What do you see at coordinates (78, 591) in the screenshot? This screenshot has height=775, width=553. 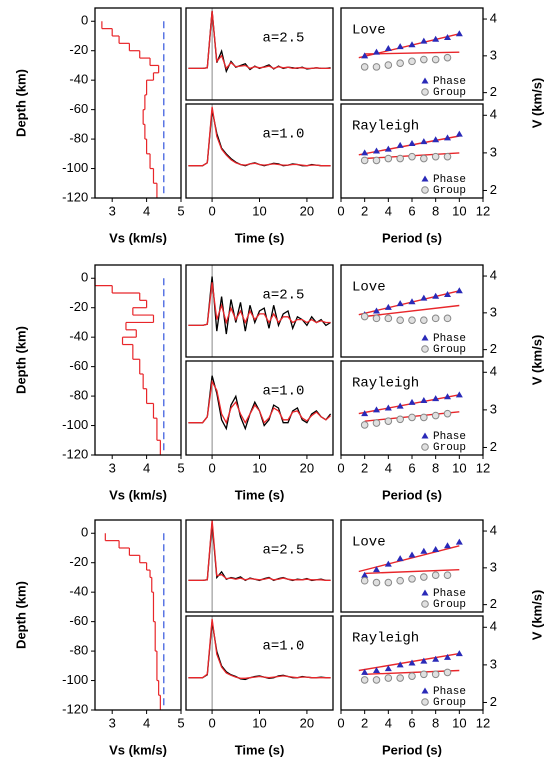 I see `y-tick-label: -40` at bounding box center [78, 591].